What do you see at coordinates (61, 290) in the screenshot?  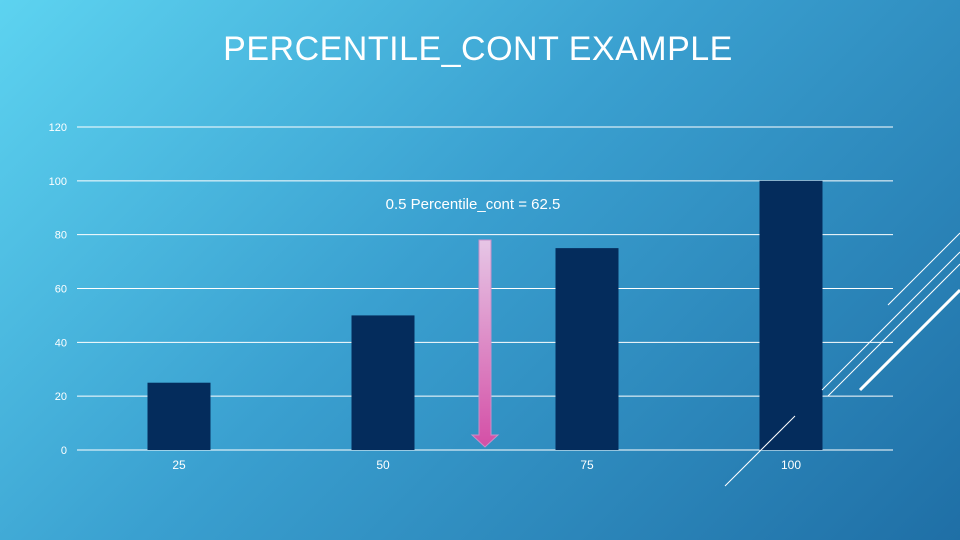 I see `y-tick-label: 60` at bounding box center [61, 290].